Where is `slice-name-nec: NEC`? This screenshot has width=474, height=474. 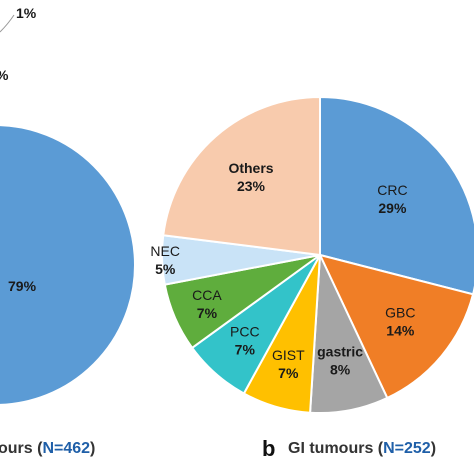 slice-name-nec: NEC is located at coordinates (165, 251).